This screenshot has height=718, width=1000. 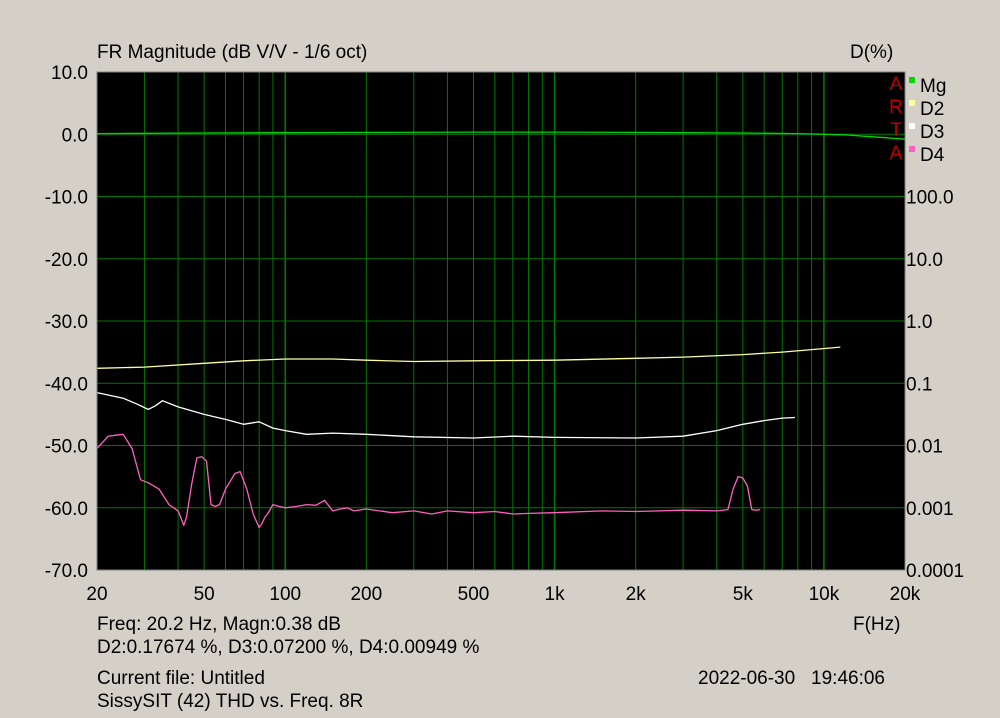 What do you see at coordinates (555, 594) in the screenshot?
I see `x-tick-label: 1k` at bounding box center [555, 594].